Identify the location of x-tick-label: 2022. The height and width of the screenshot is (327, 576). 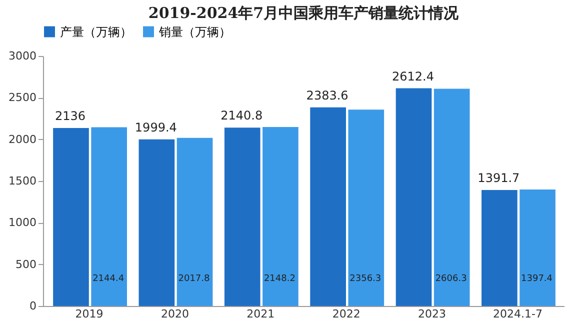
(346, 314).